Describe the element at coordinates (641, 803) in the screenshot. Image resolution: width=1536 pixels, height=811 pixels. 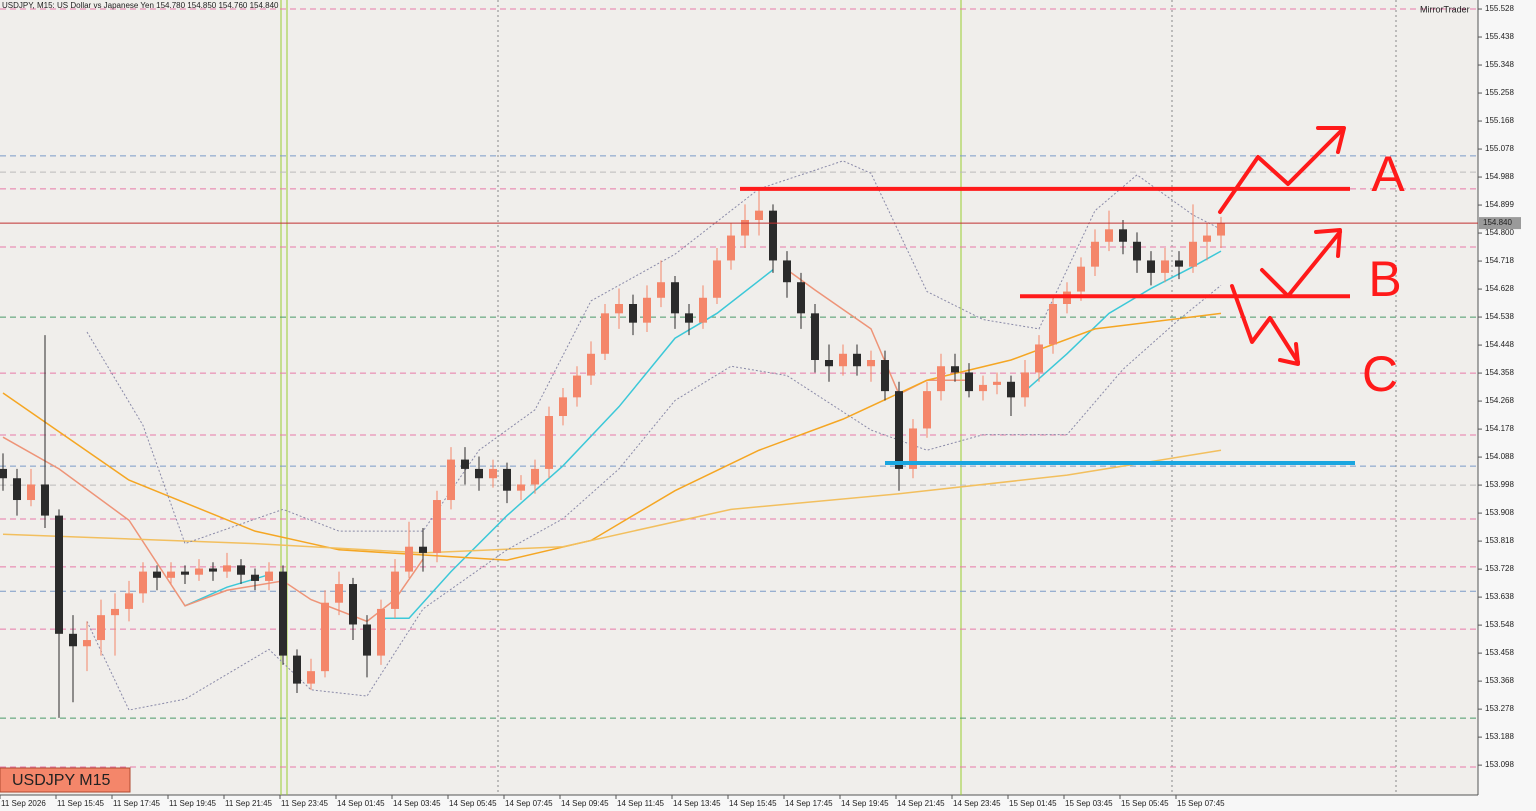
I see `x-tick-label: 14 Sep 11:45` at that location.